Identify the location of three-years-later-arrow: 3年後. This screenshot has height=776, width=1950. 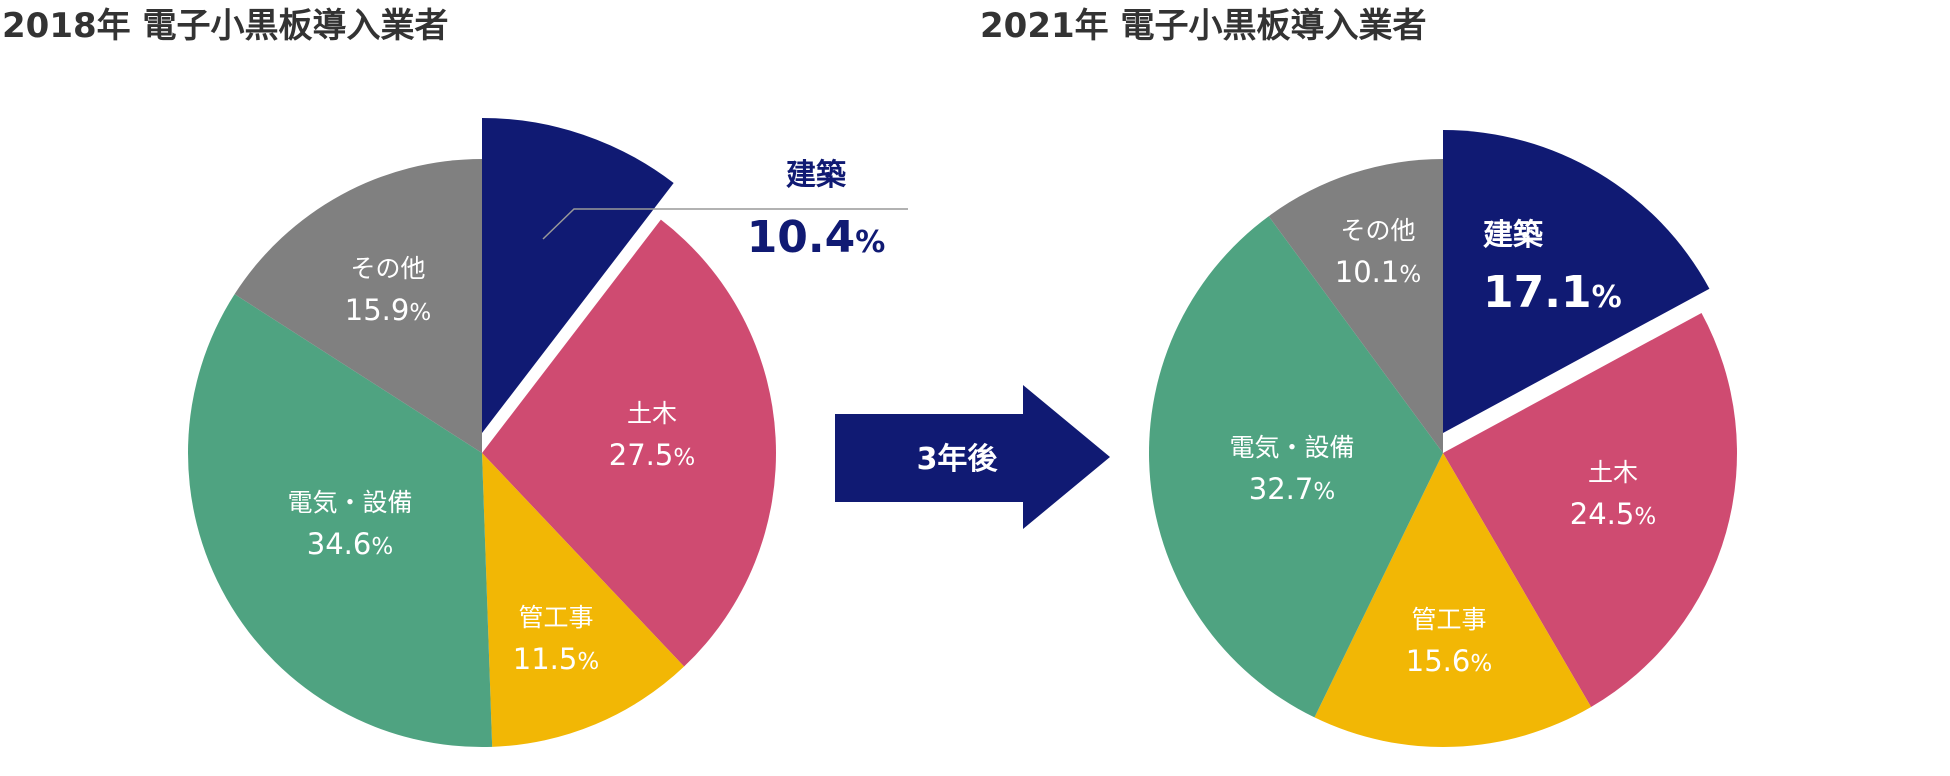
(972, 457).